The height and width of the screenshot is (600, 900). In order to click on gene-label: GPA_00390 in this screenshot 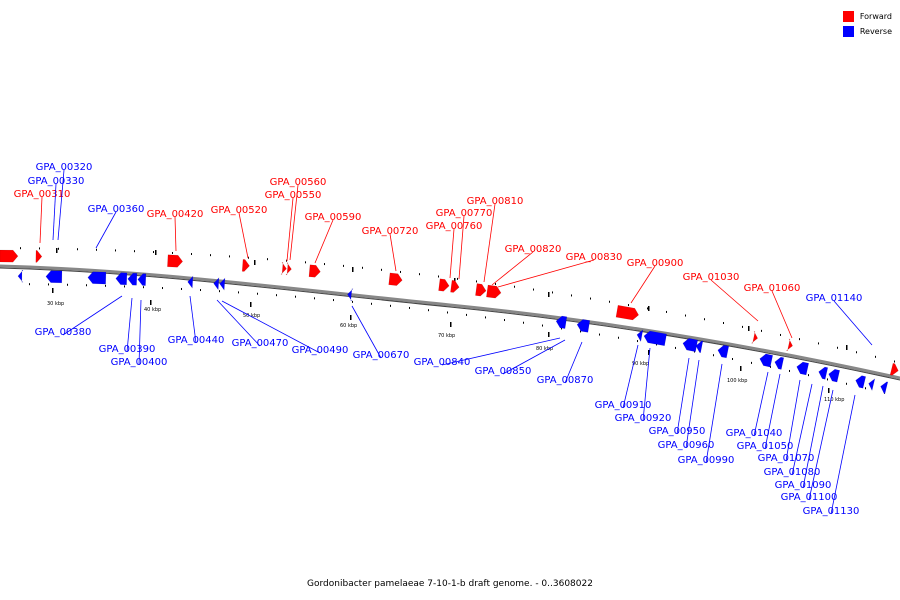, I will do `click(127, 349)`.